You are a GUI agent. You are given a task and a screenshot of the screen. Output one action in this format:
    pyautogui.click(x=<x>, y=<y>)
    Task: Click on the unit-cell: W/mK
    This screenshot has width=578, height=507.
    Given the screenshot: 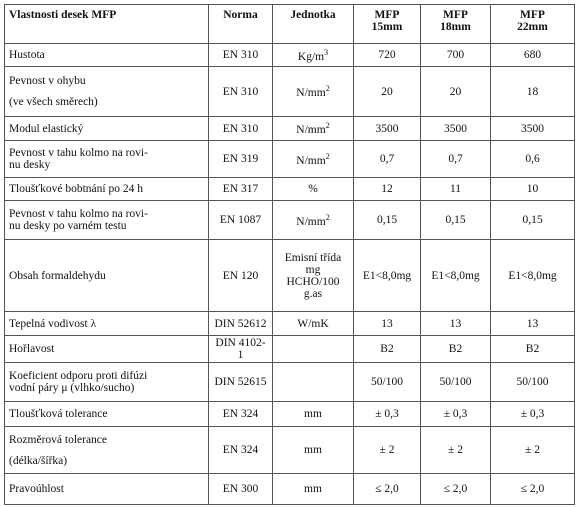 What is the action you would take?
    pyautogui.click(x=313, y=323)
    